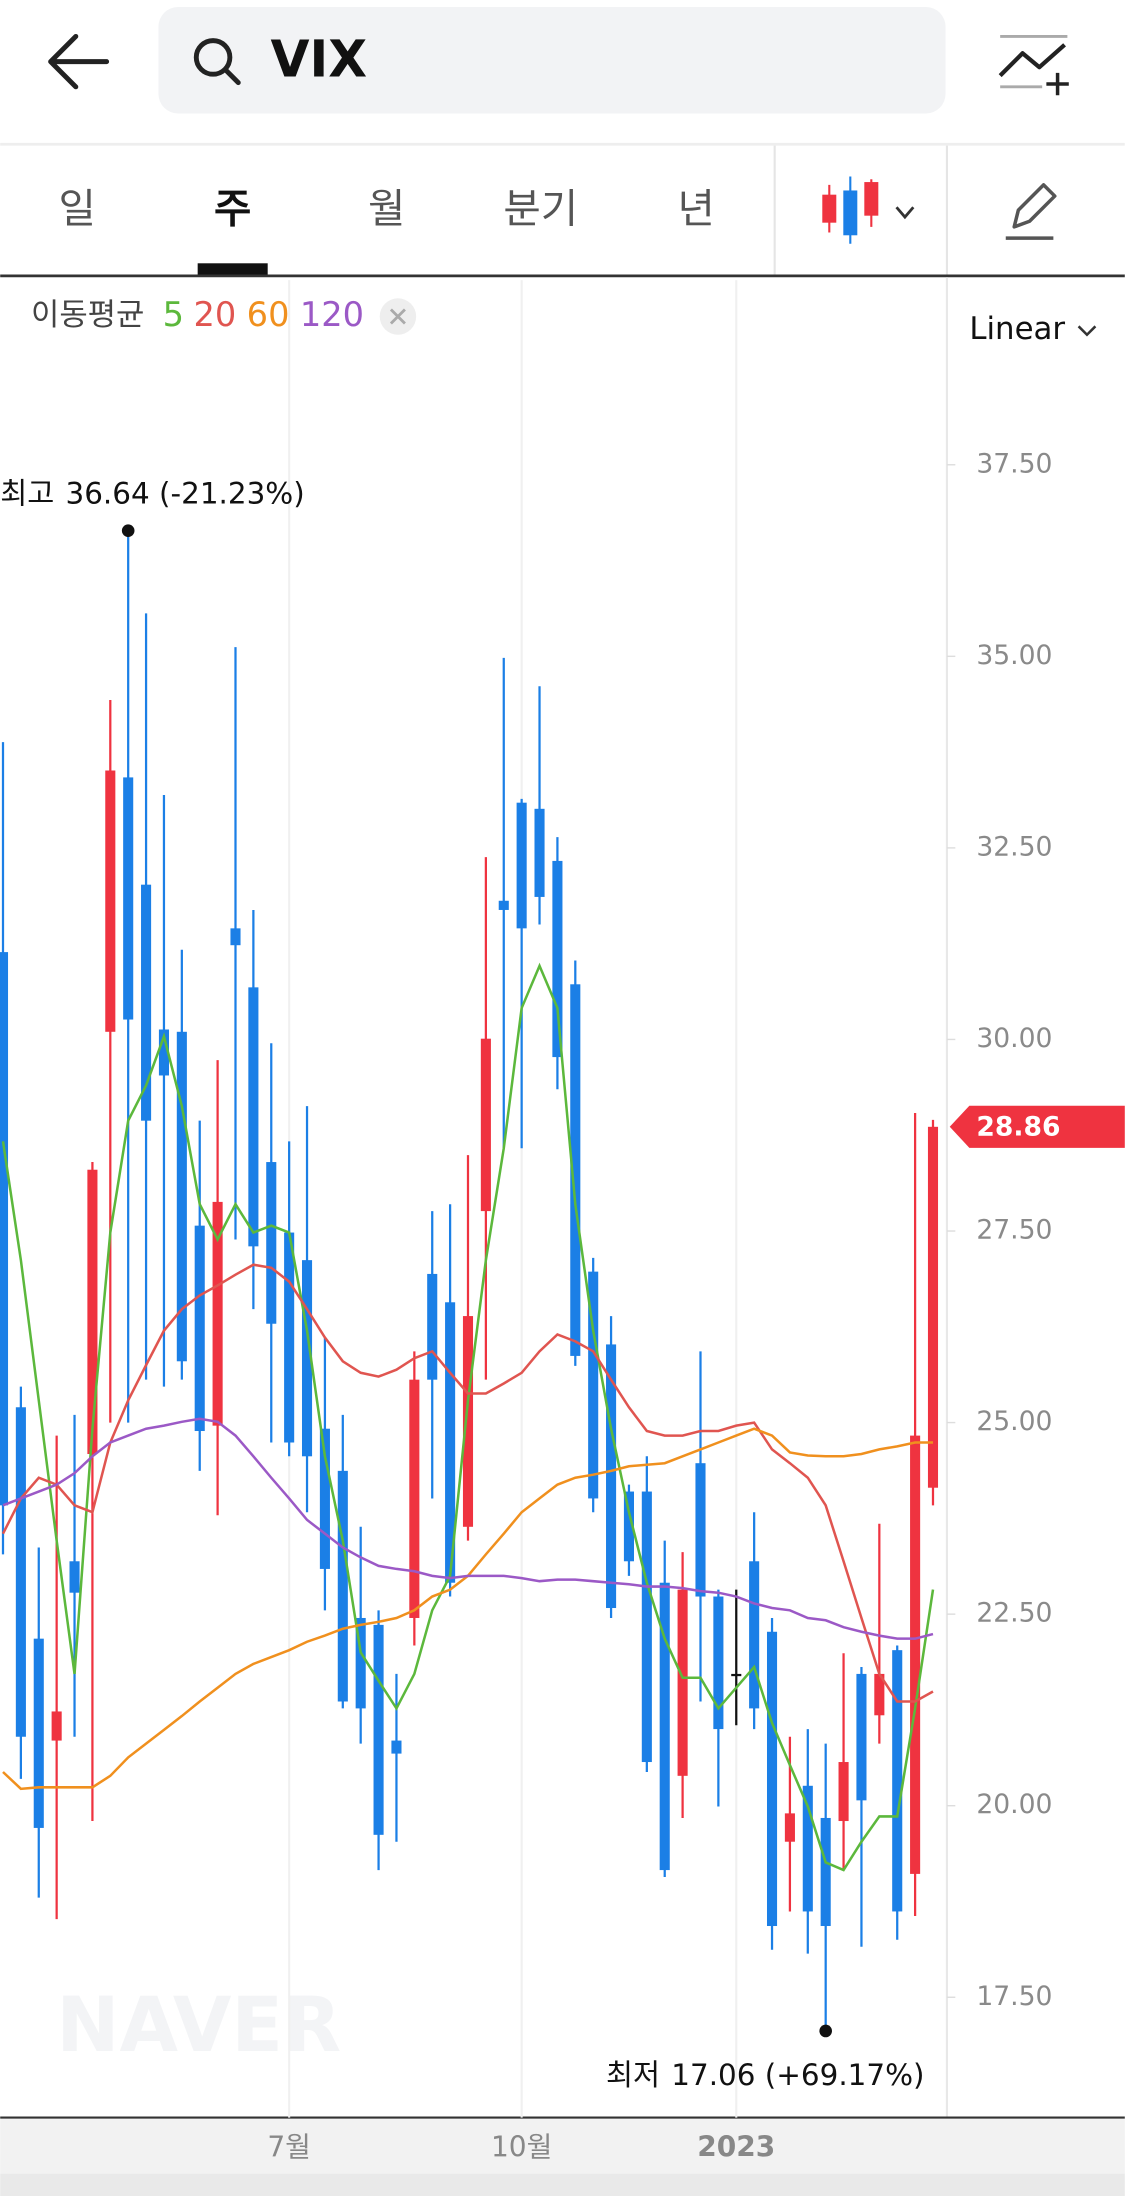 The height and width of the screenshot is (2196, 1125). What do you see at coordinates (27, 493) in the screenshot?
I see `max-label: 최고` at bounding box center [27, 493].